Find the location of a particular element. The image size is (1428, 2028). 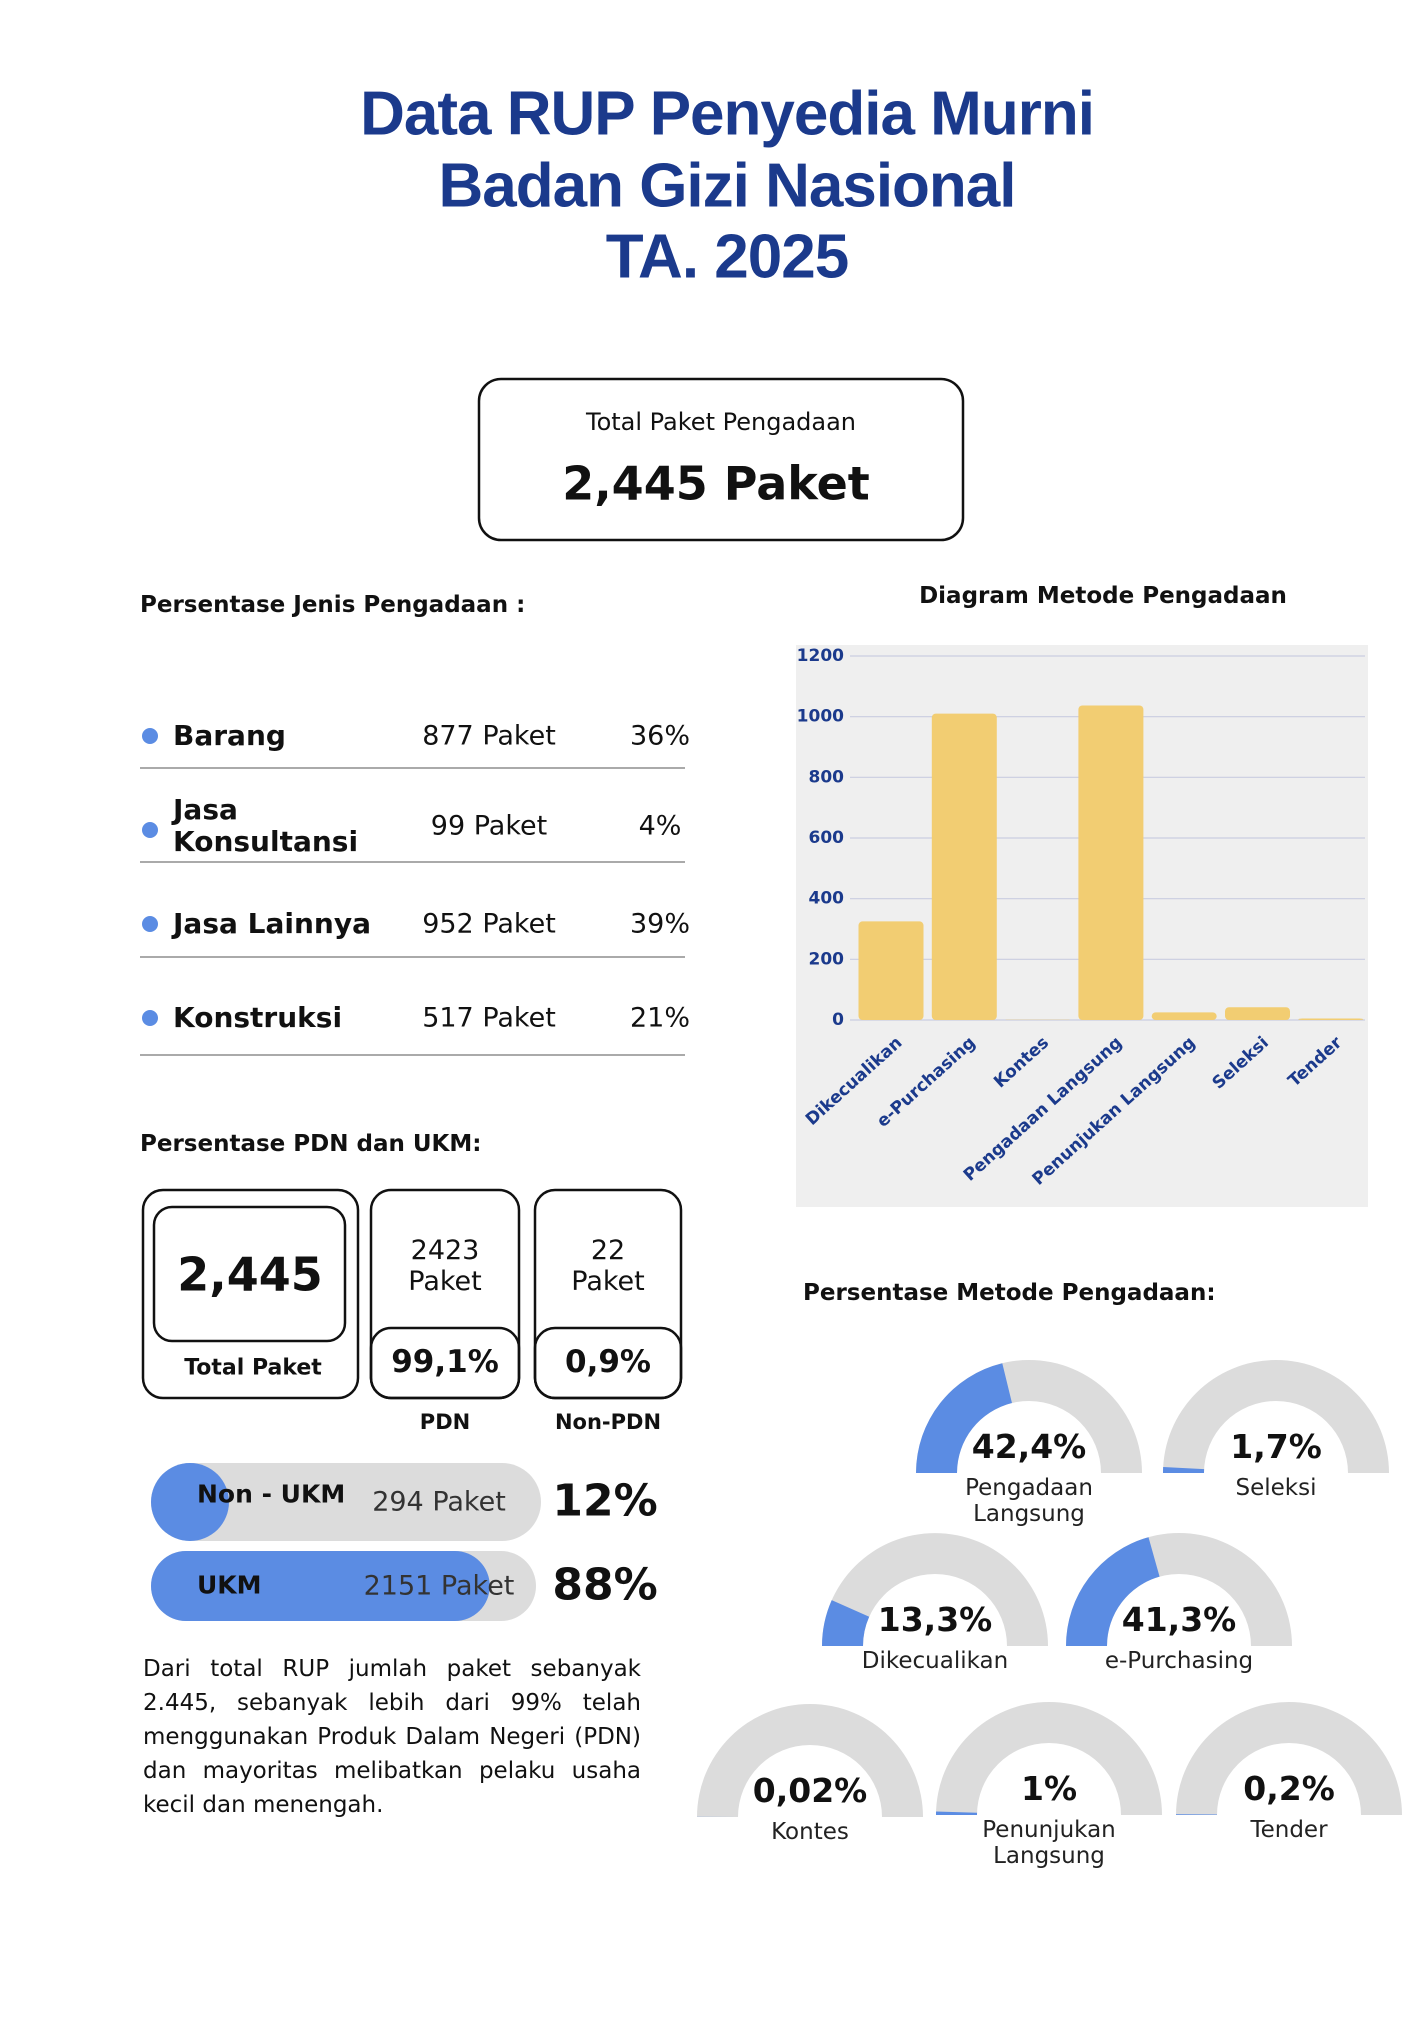

ukm-name: Non - UKM is located at coordinates (271, 1494).